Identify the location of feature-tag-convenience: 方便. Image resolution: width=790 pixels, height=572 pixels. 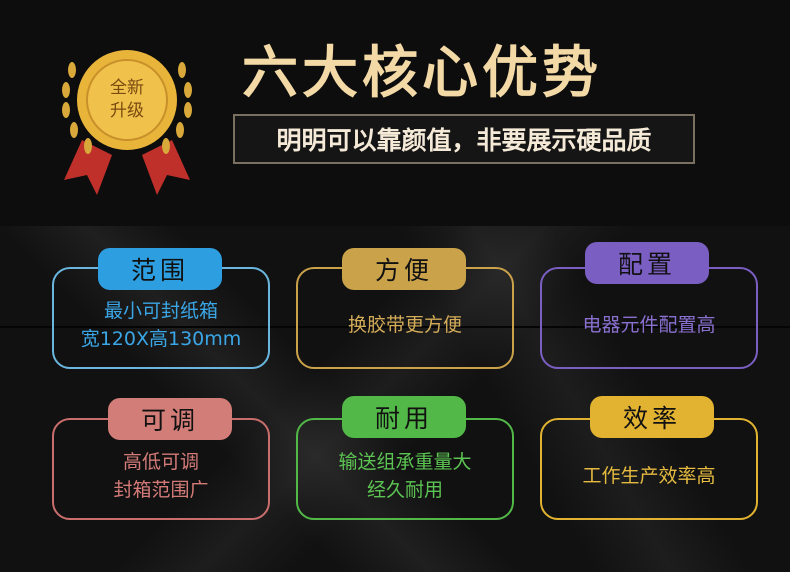
(404, 269).